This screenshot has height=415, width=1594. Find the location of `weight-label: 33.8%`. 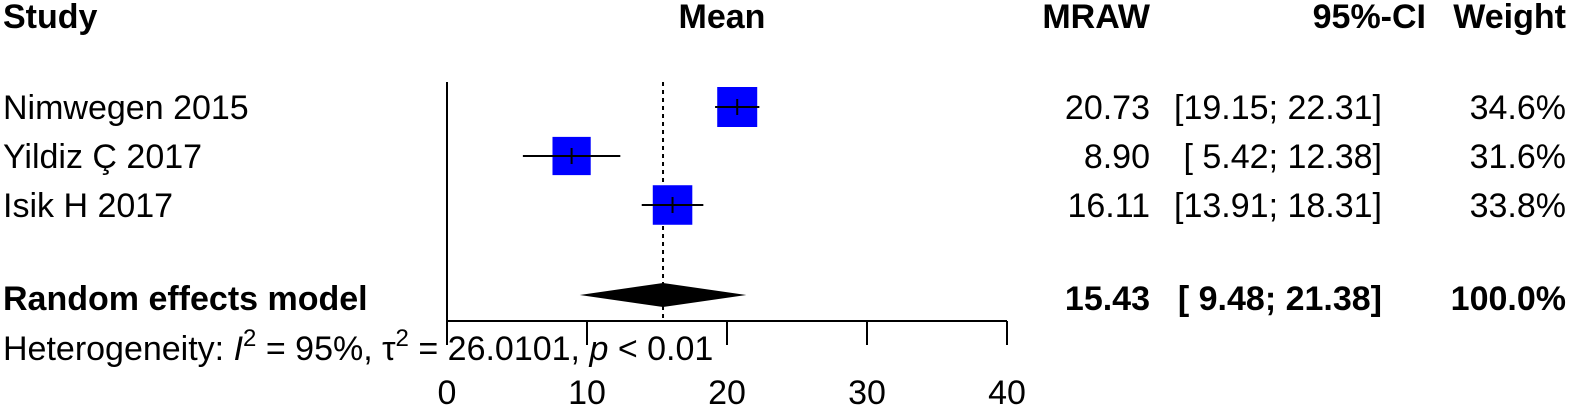

weight-label: 33.8% is located at coordinates (1518, 206).